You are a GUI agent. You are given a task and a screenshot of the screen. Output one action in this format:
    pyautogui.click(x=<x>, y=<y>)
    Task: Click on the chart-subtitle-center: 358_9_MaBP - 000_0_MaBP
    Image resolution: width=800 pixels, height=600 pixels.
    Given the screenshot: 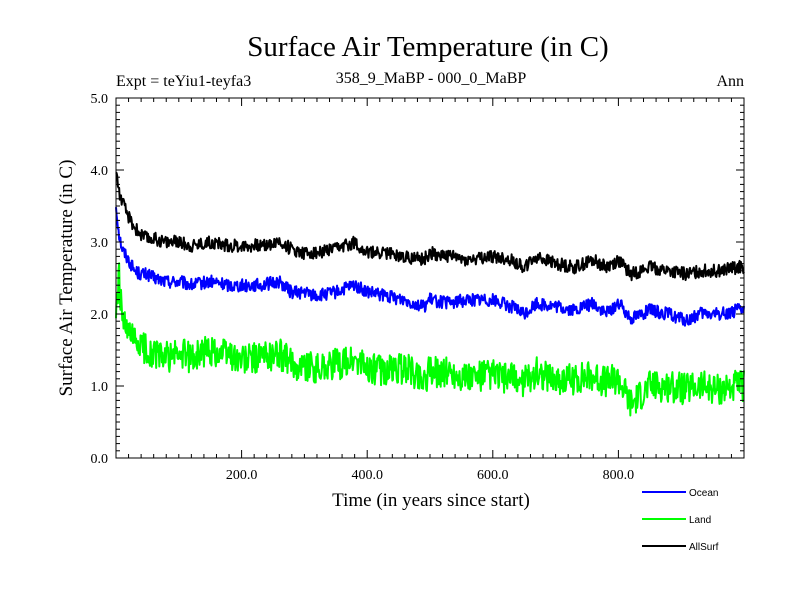 What is the action you would take?
    pyautogui.click(x=431, y=78)
    